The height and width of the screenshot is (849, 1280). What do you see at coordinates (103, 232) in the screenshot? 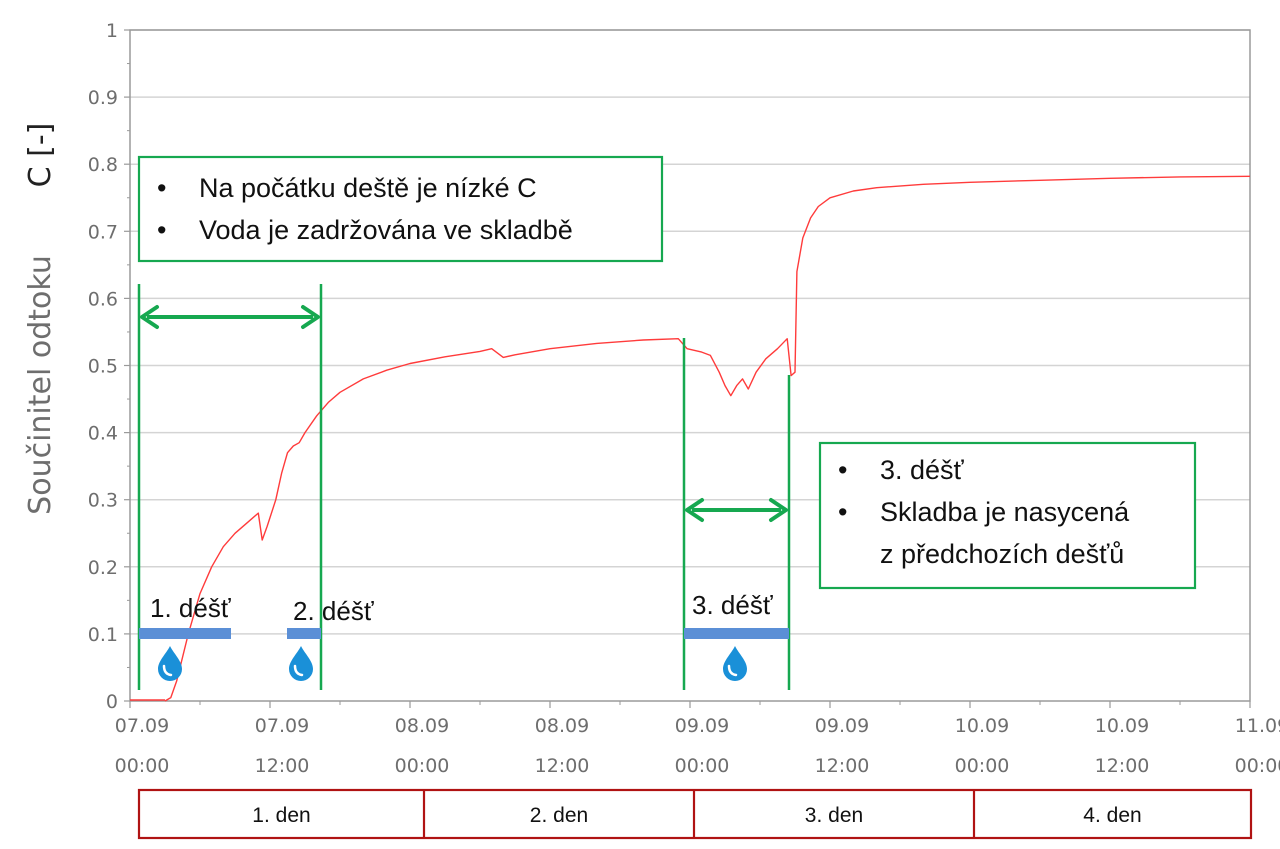
I see `y-tick-label: 0.7` at bounding box center [103, 232].